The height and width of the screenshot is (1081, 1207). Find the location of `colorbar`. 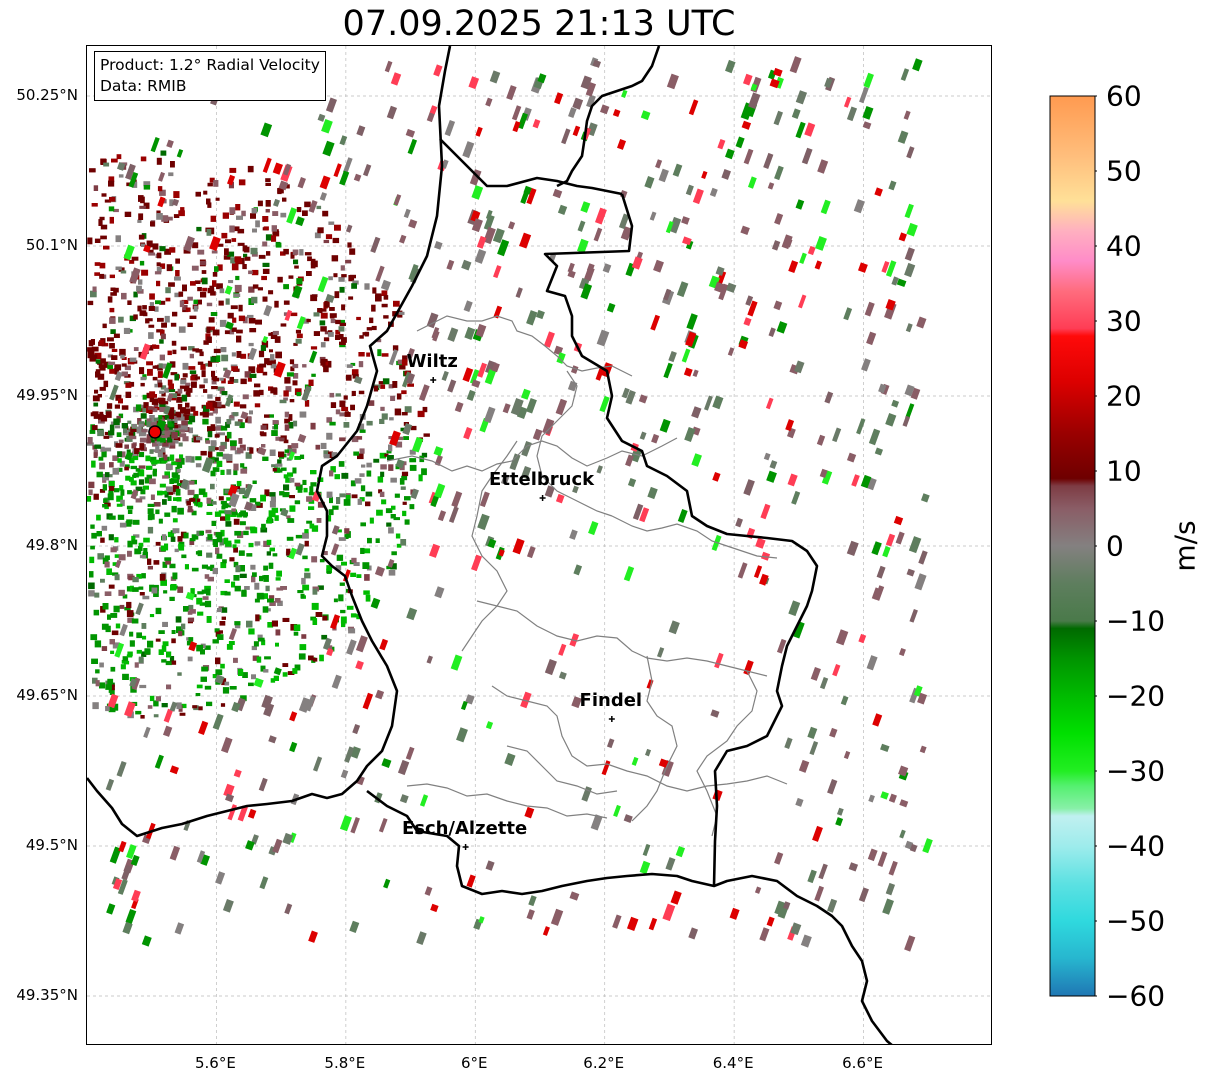

colorbar is located at coordinates (1073, 546).